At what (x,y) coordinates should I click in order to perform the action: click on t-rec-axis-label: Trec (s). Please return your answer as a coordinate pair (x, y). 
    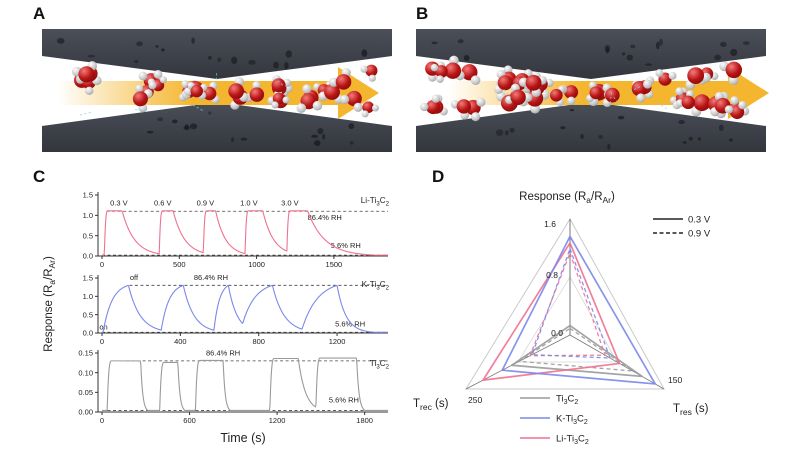
    Looking at the image, I should click on (431, 405).